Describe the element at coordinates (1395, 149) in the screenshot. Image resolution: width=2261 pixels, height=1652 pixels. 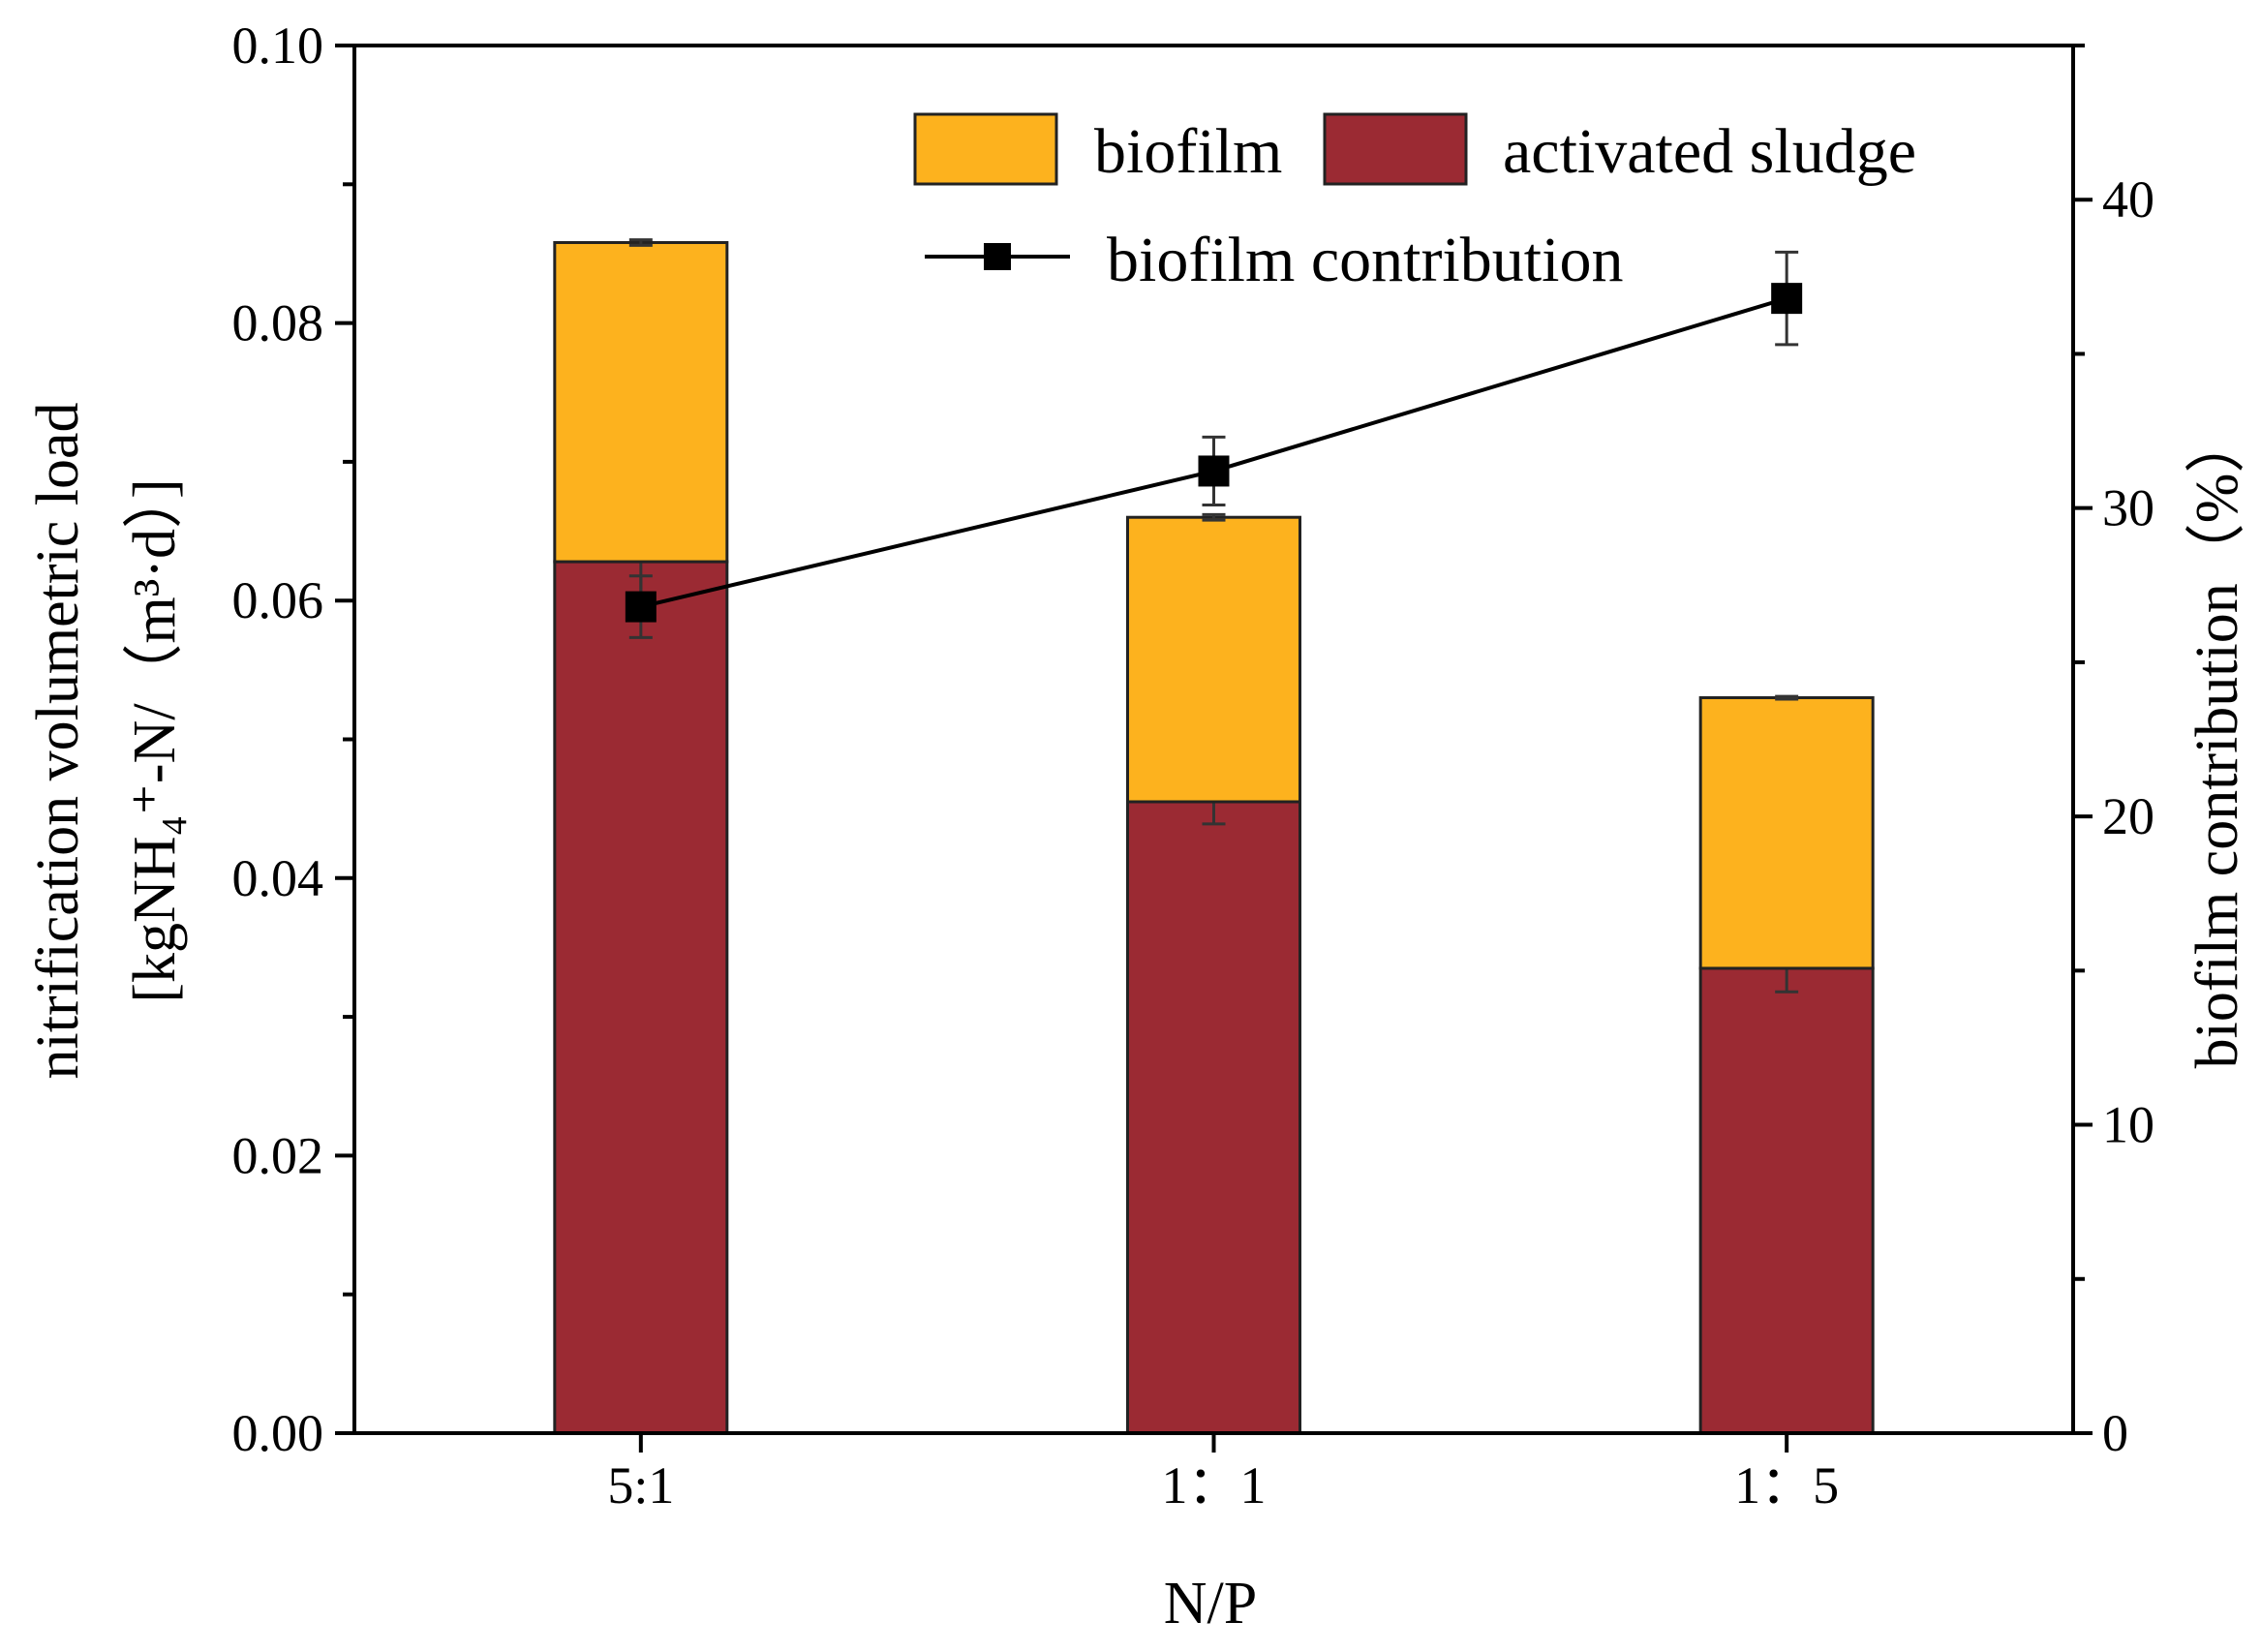
I see `legend-activated-sludge-swatch` at that location.